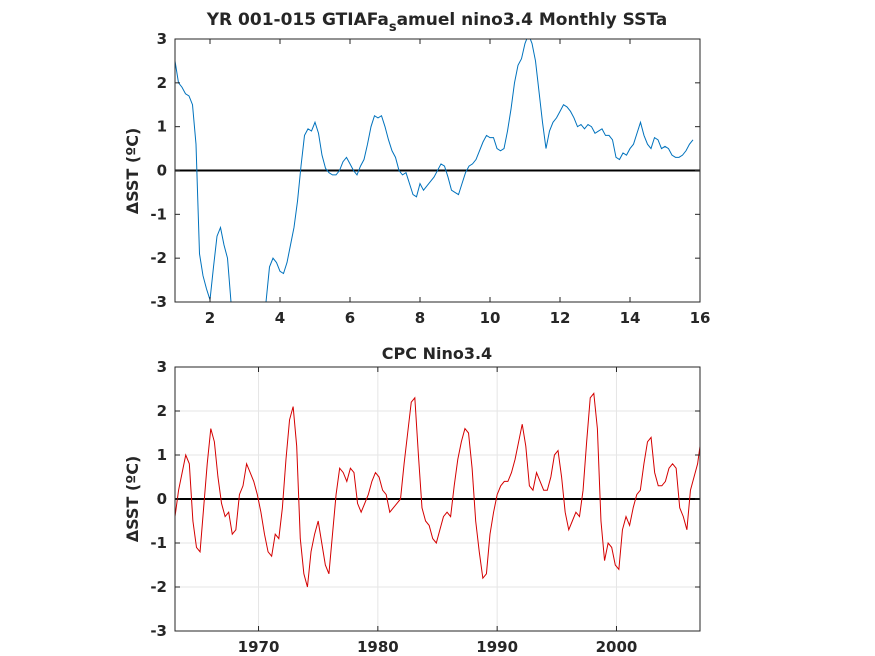 The height and width of the screenshot is (656, 875). What do you see at coordinates (280, 318) in the screenshot?
I see `x-tick-label: 4` at bounding box center [280, 318].